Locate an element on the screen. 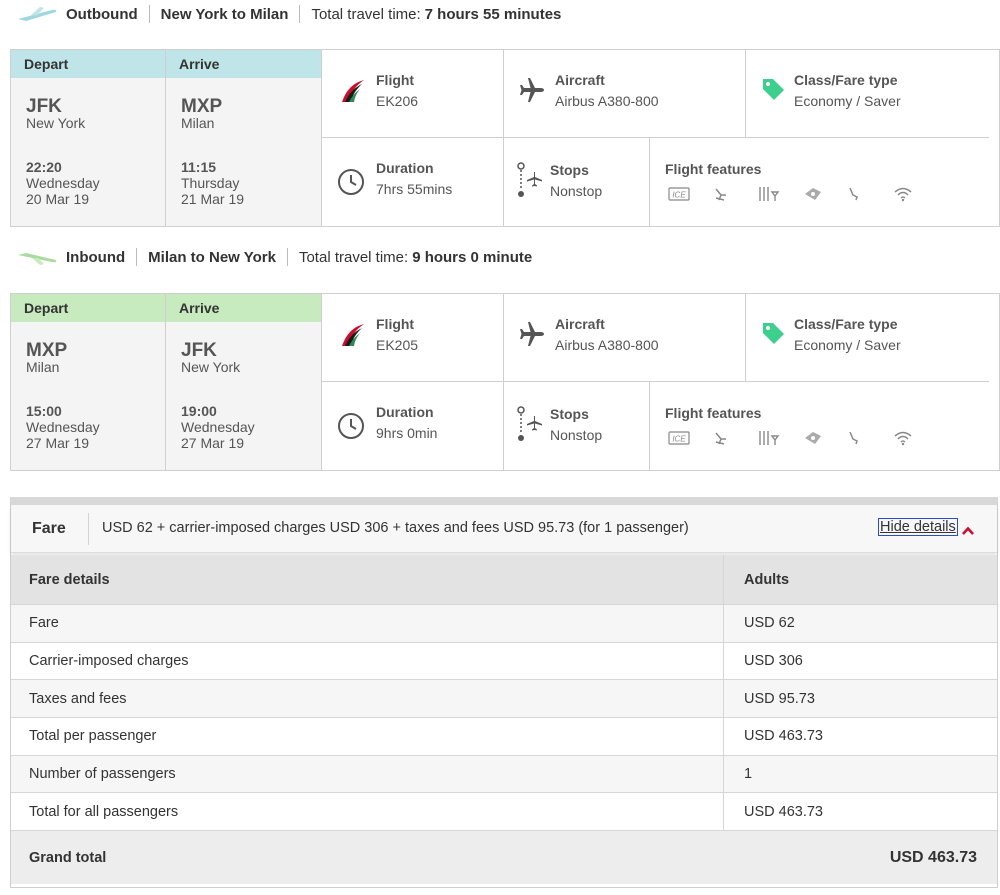  stops-cell: Stops Nonstop is located at coordinates (577, 182).